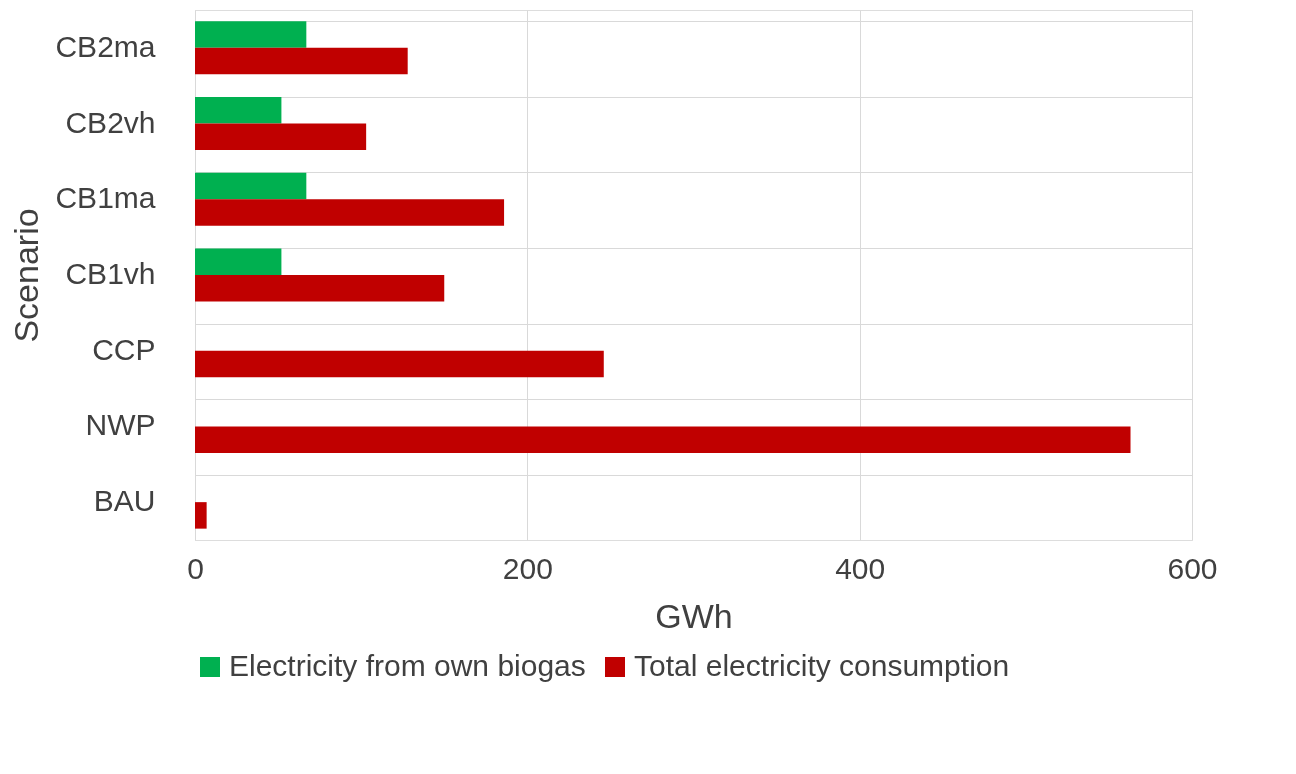 This screenshot has width=1296, height=774. Describe the element at coordinates (694, 615) in the screenshot. I see `x-axis-title: GWh` at that location.